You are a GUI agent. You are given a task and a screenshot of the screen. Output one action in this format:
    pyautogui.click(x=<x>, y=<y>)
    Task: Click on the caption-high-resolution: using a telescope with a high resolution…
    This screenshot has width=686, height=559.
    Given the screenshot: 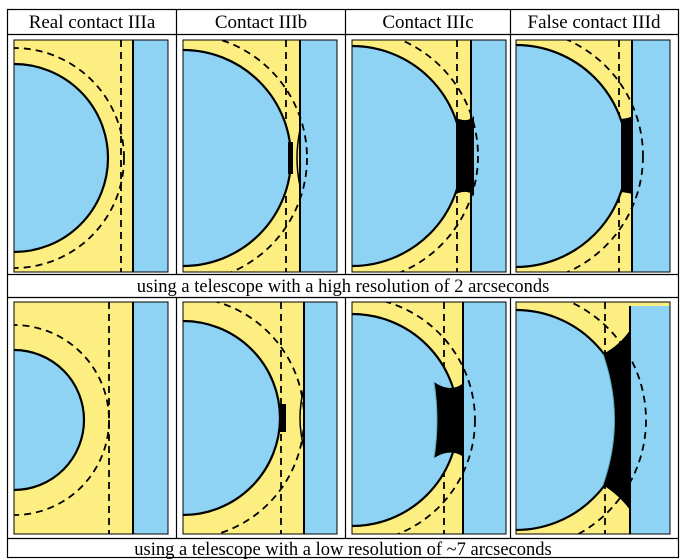 What is the action you would take?
    pyautogui.click(x=343, y=287)
    